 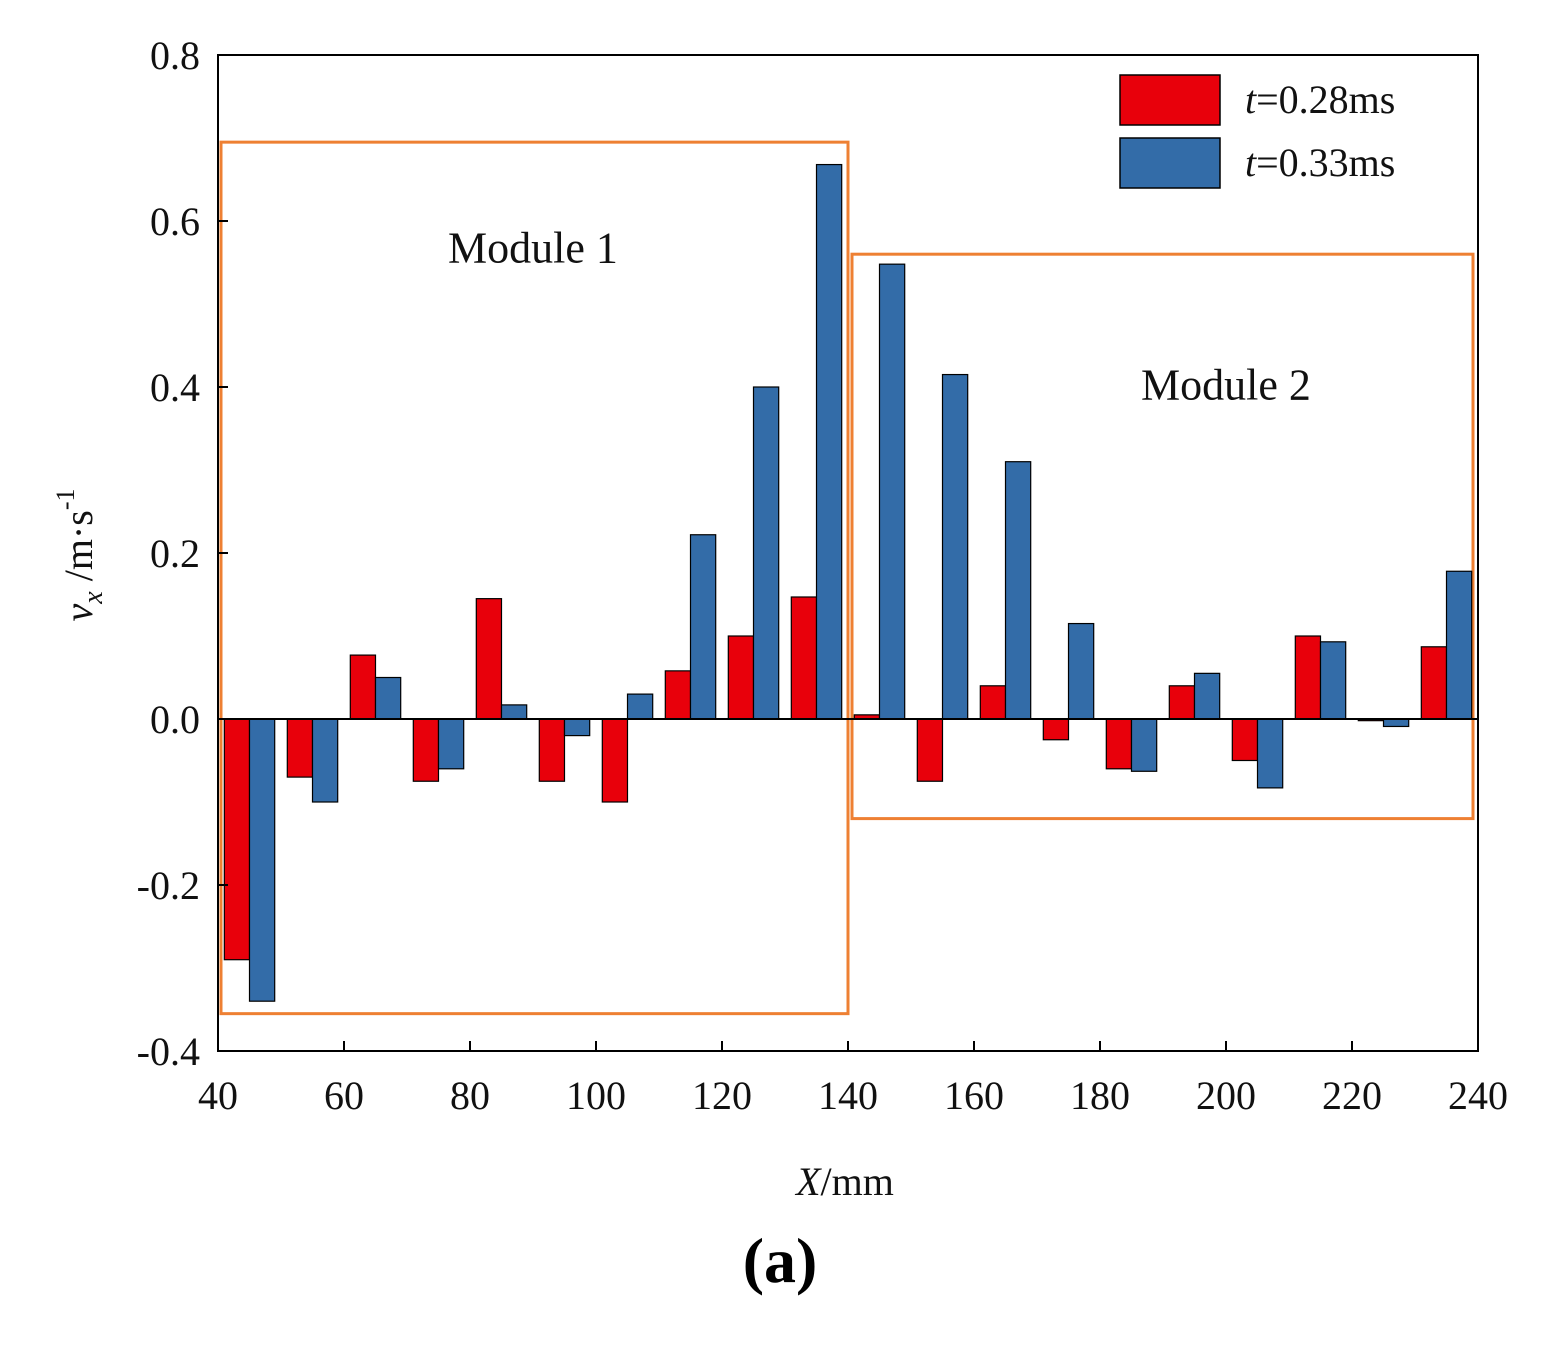 I want to click on x-axis-title-var: X, so click(x=808, y=1181).